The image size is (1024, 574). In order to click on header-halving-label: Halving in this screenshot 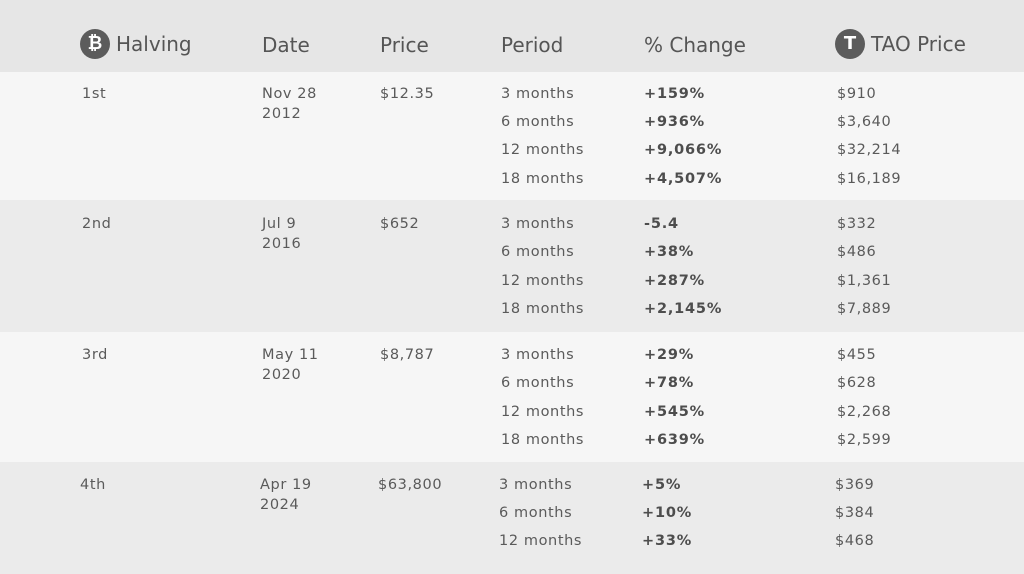, I will do `click(154, 44)`.